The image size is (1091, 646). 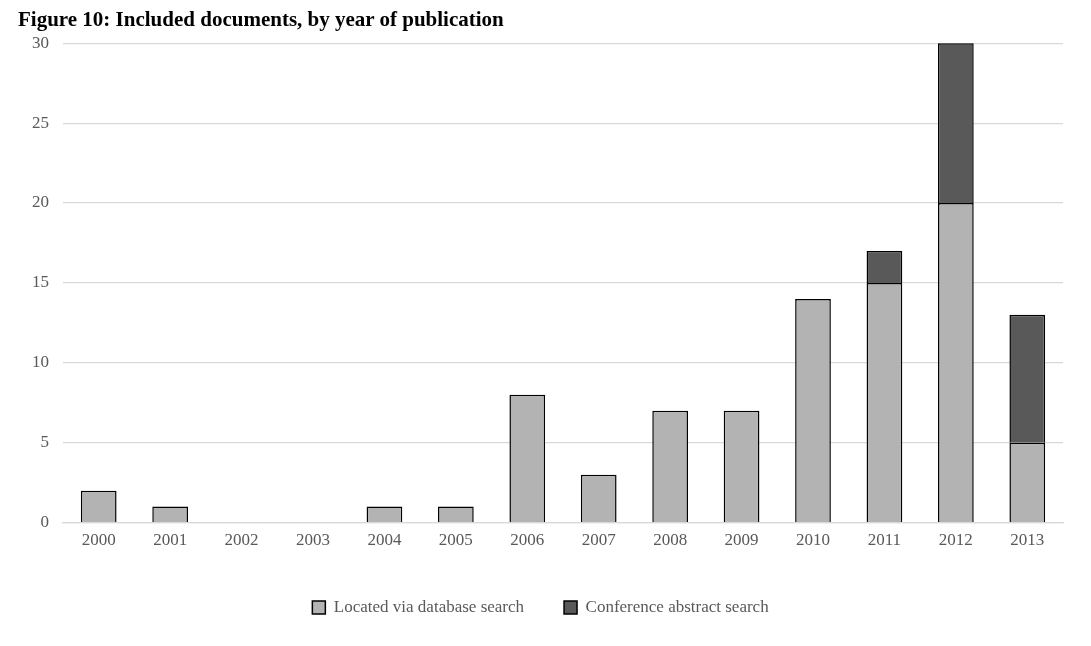 I want to click on y-tick-label: 5, so click(x=44, y=442).